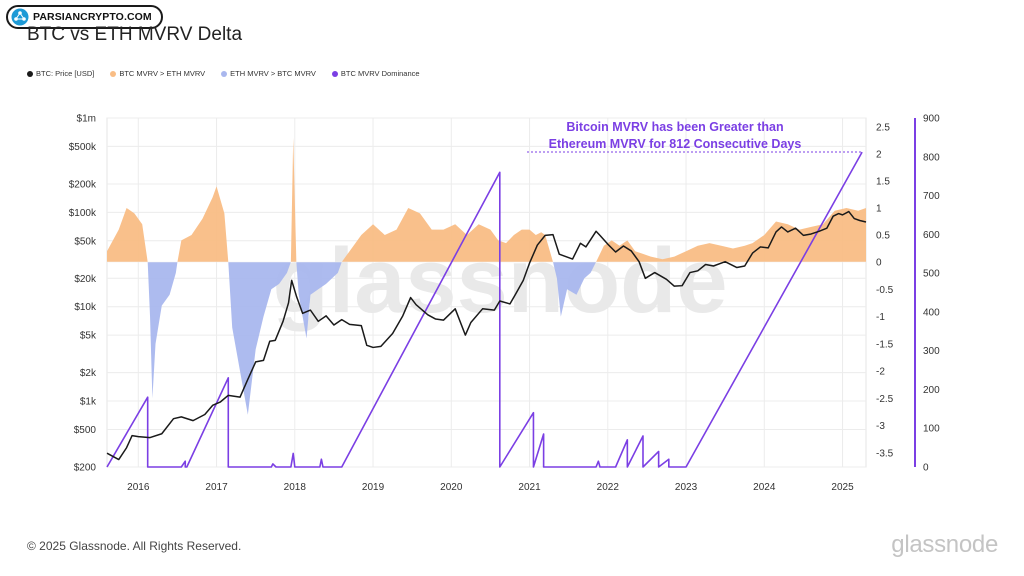  I want to click on price-tick-label: $20k, so click(85, 279).